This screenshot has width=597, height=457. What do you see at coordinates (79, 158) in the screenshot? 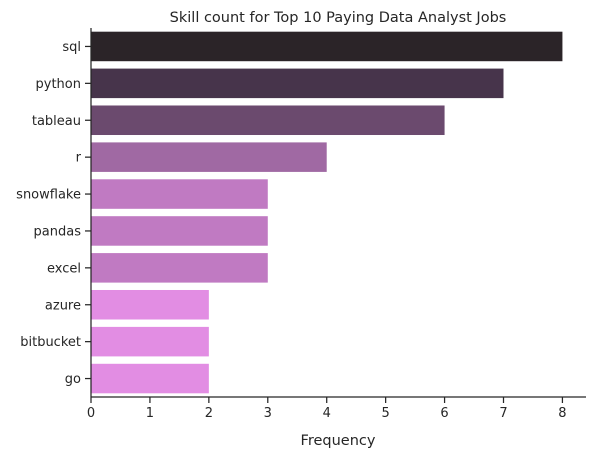
I see `y-tick-label-r: r` at bounding box center [79, 158].